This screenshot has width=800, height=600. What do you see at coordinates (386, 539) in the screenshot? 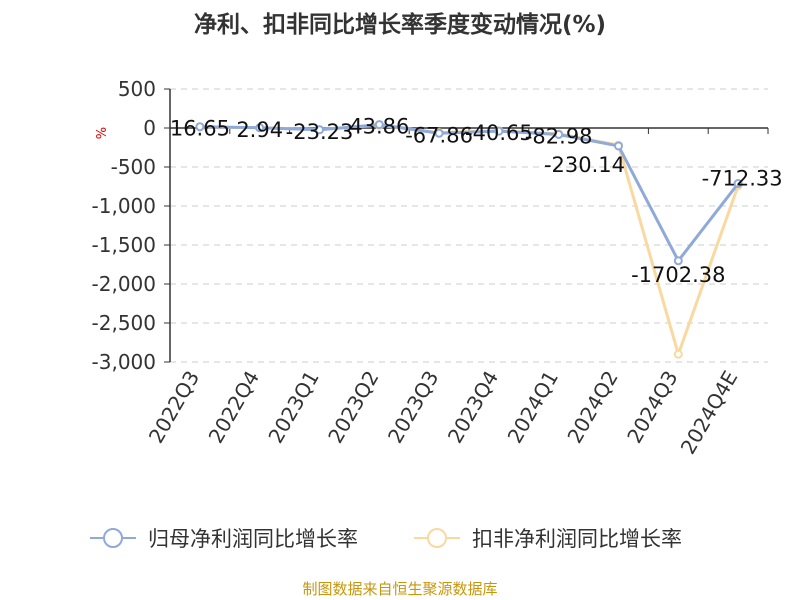
I see `legend: 归母净利润同比增长率 扣非净利润同比增长率` at bounding box center [386, 539].